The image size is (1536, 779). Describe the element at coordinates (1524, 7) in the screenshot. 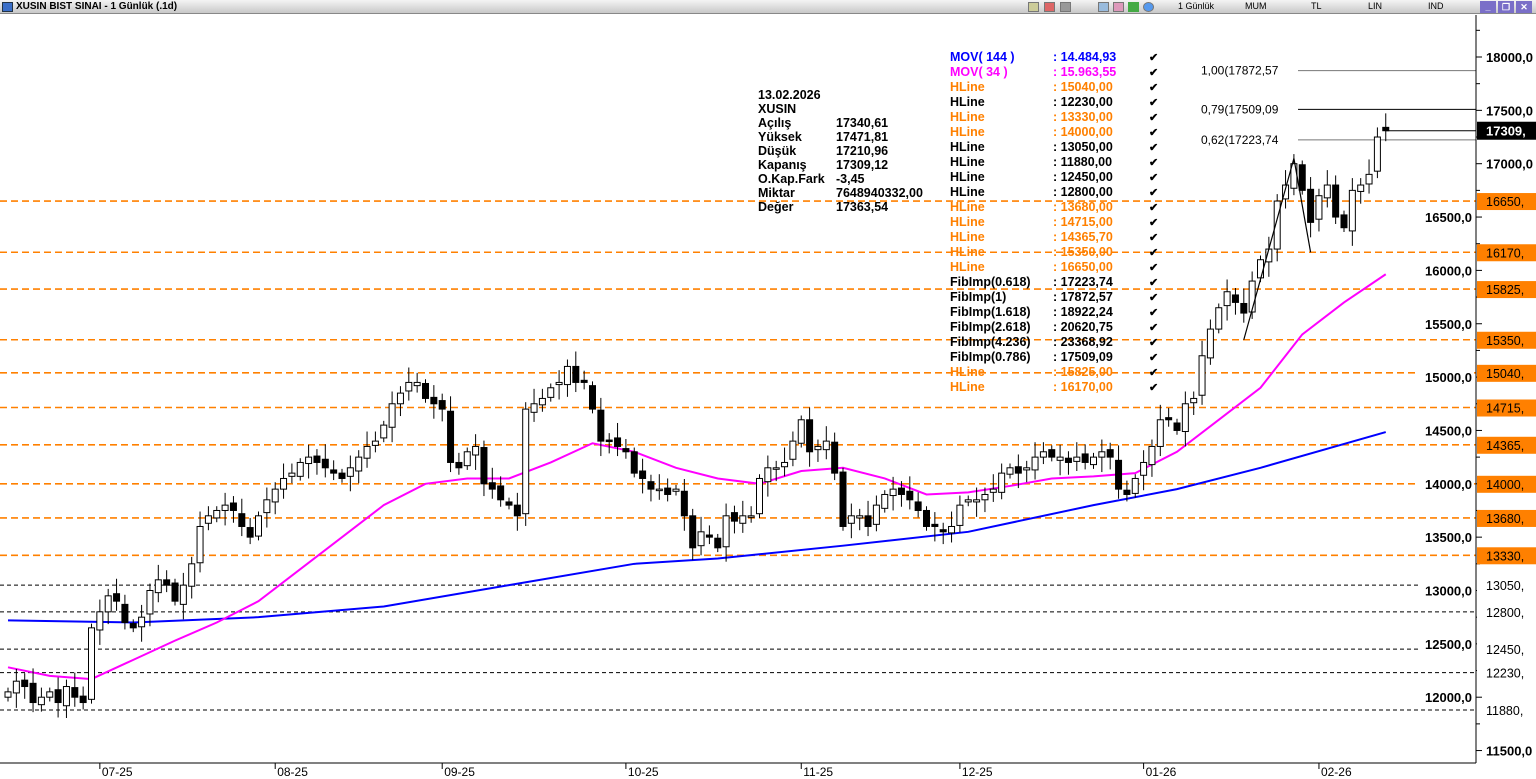

I see `close-button: ✕` at that location.